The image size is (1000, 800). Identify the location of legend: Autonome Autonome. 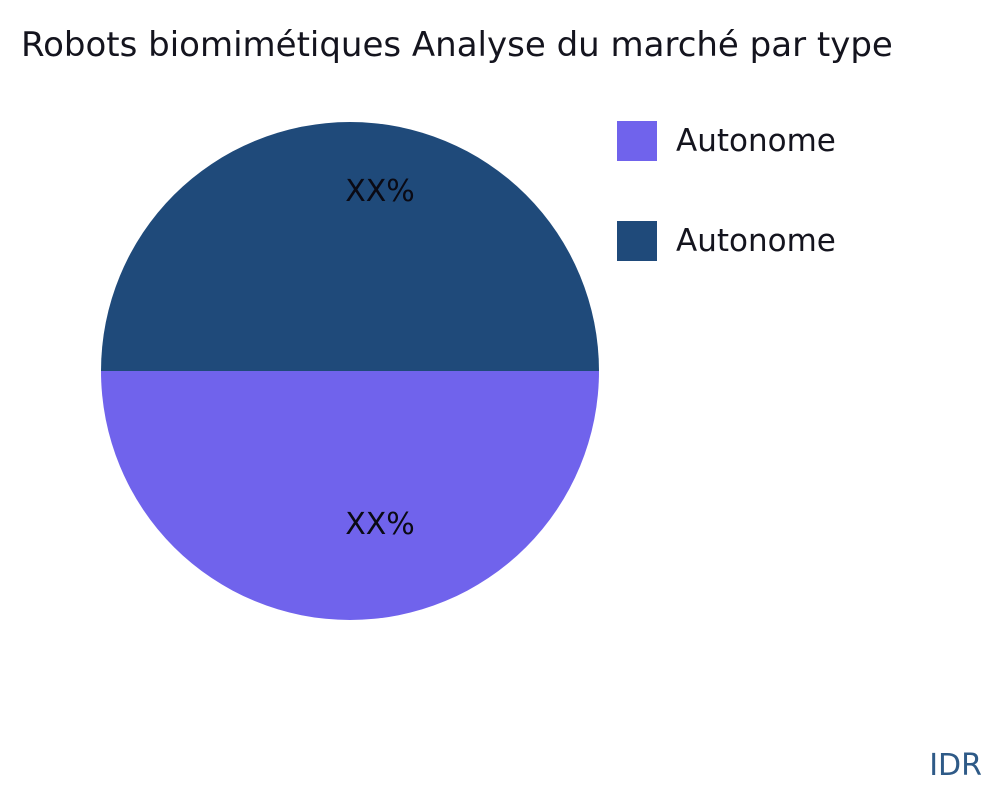
(726, 191).